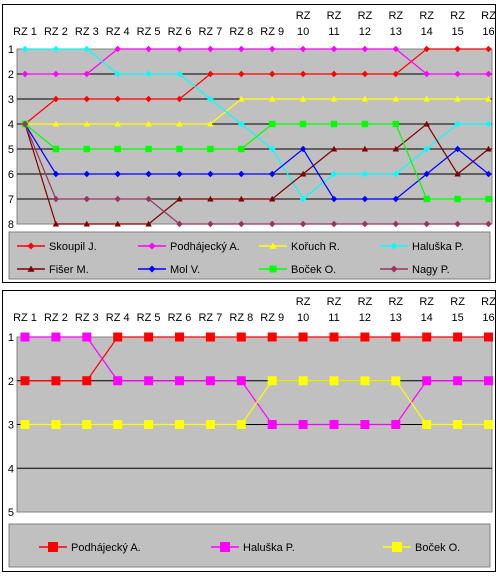  I want to click on top-legend-item-bocek-o: Boček O., so click(297, 270).